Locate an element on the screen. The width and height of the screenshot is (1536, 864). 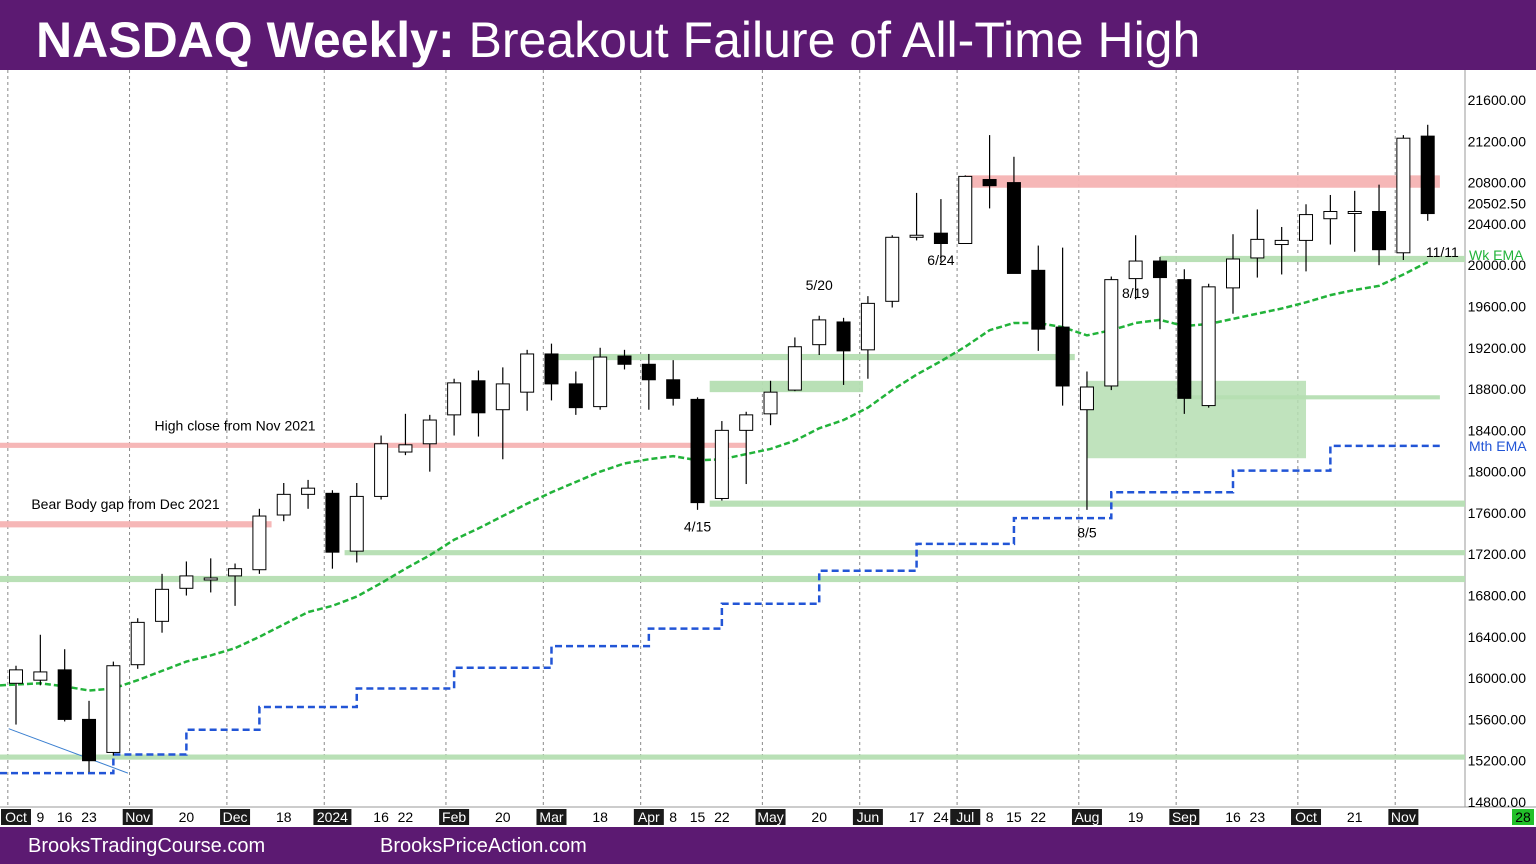
x-month-label: Mar is located at coordinates (551, 817).